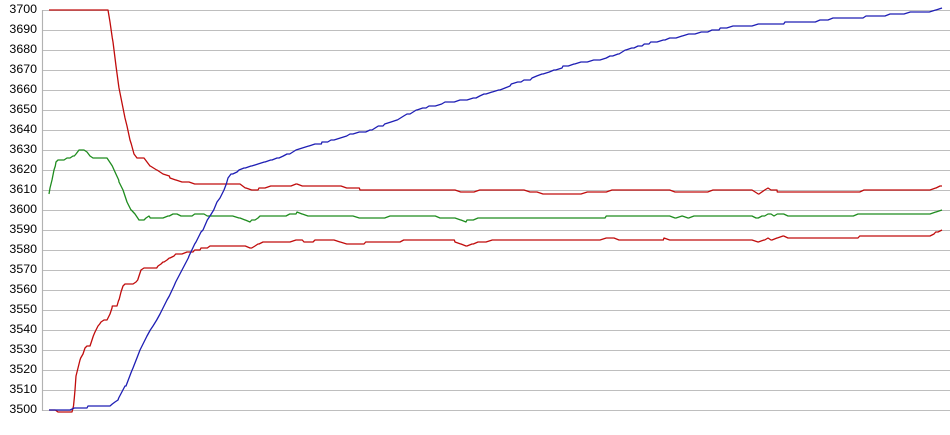 The width and height of the screenshot is (950, 435). What do you see at coordinates (23, 169) in the screenshot?
I see `svg-text: 3620` at bounding box center [23, 169].